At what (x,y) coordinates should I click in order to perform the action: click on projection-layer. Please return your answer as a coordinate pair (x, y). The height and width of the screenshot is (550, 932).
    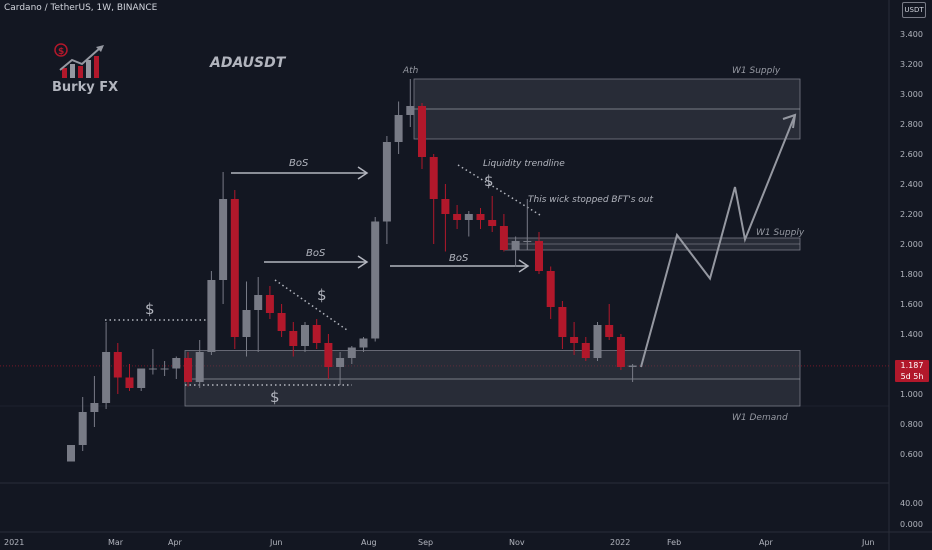
    Looking at the image, I should click on (718, 240).